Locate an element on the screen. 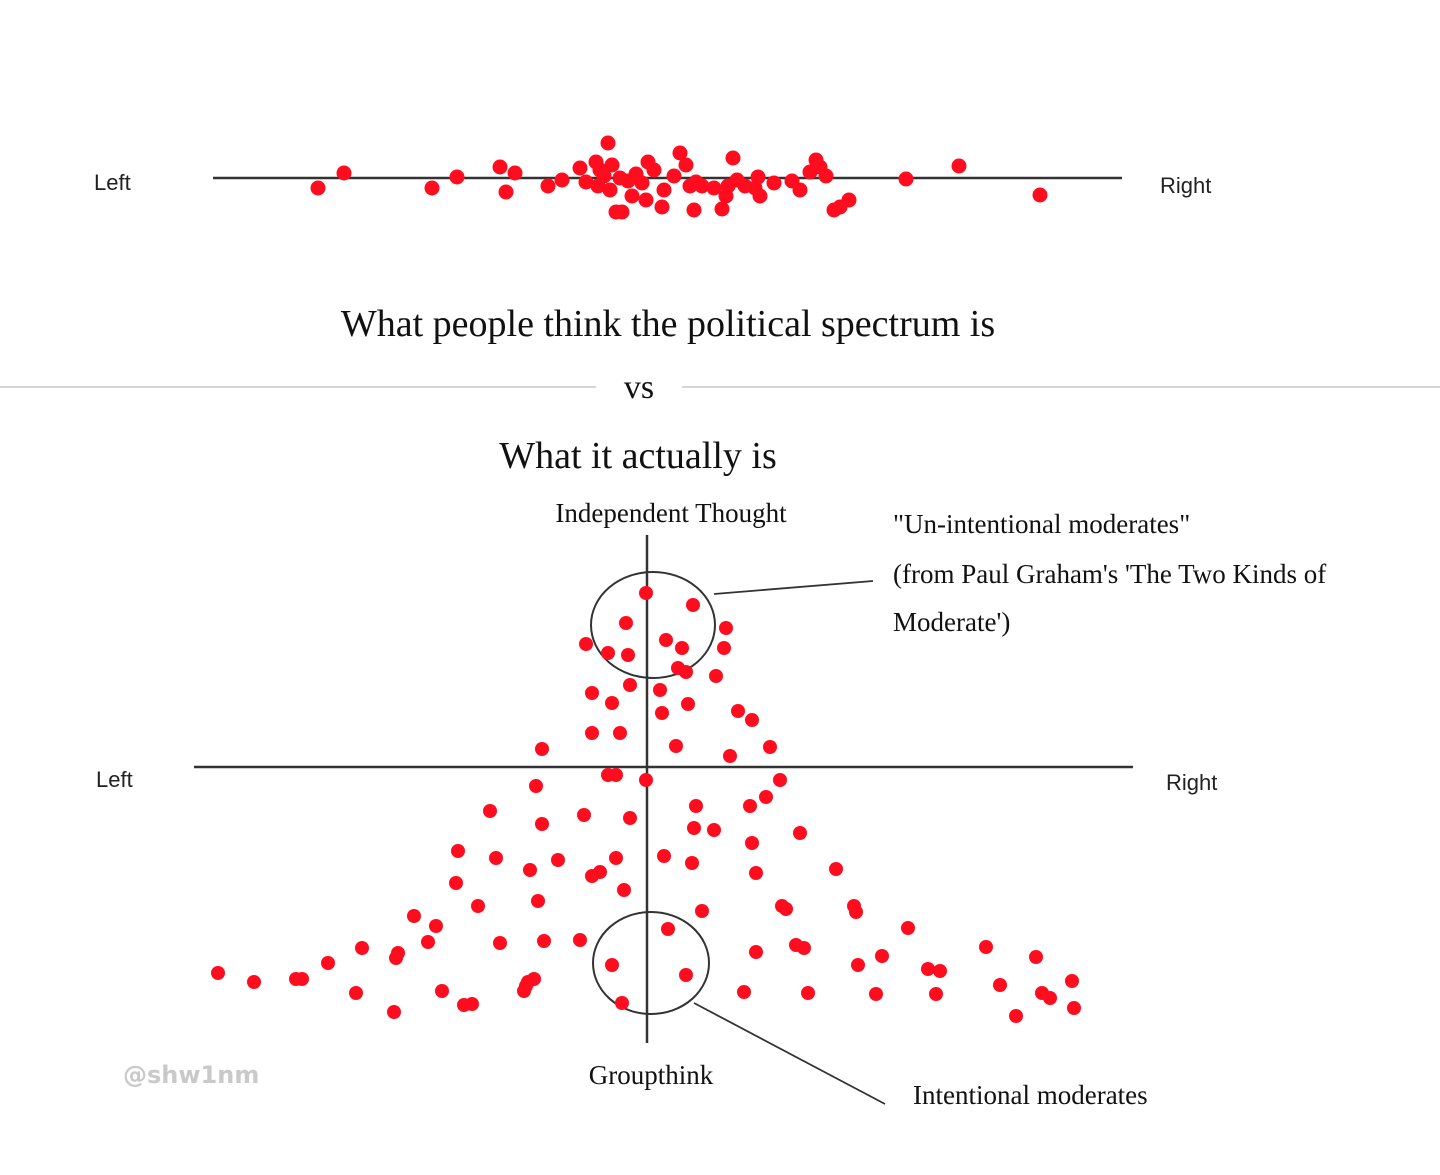 The width and height of the screenshot is (1440, 1175). annotation-top-line2: (from Paul Graham's 'The Two Kinds of is located at coordinates (1109, 574).